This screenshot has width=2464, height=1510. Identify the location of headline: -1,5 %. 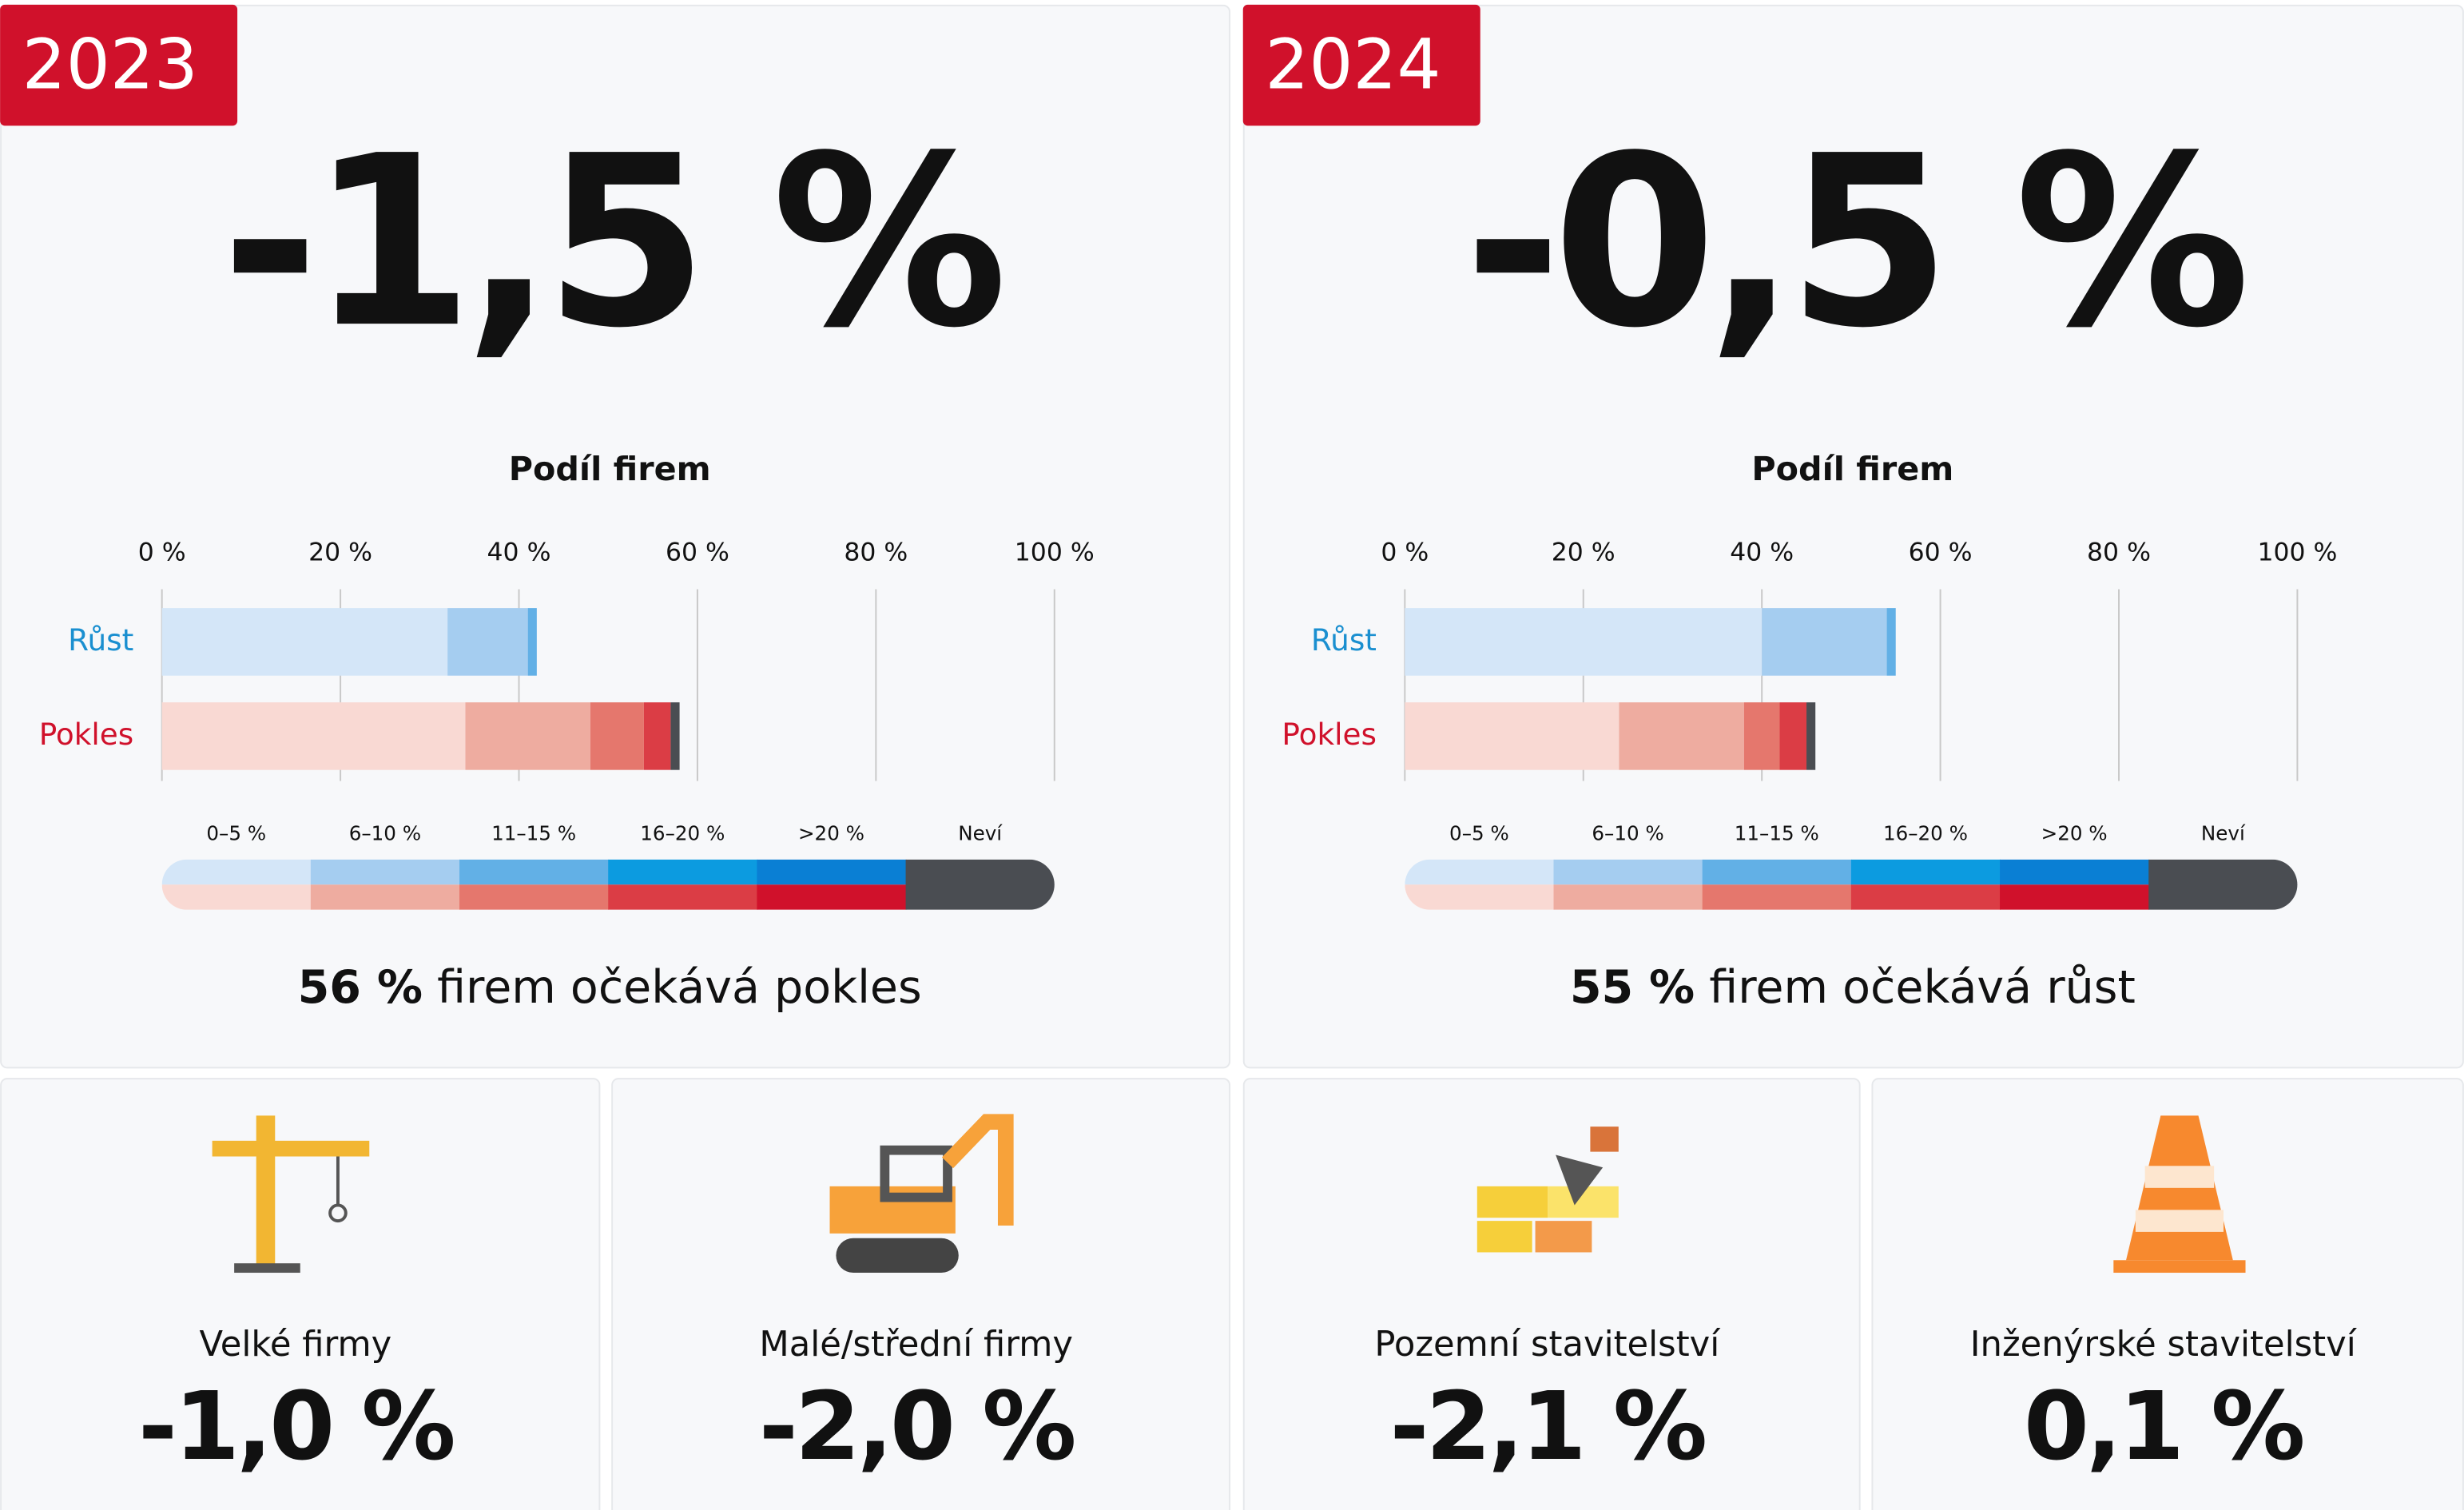
(612, 242).